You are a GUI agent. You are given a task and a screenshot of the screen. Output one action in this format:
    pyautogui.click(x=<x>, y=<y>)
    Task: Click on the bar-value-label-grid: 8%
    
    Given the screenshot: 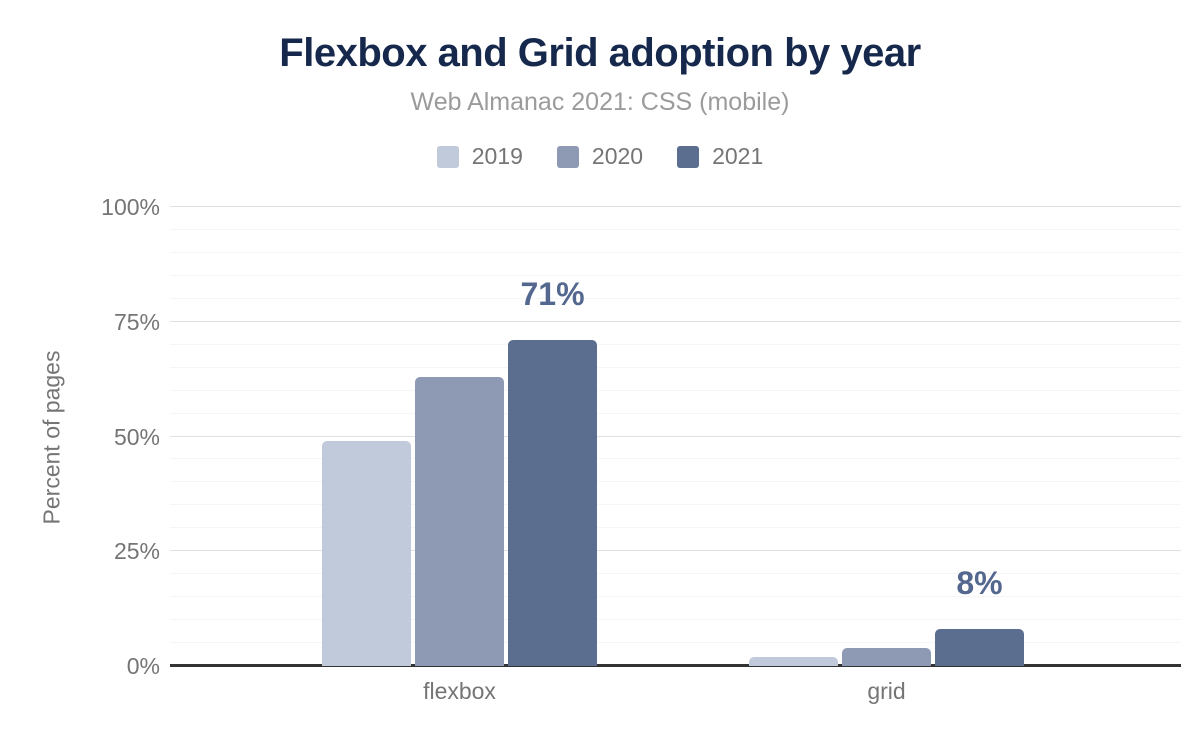 What is the action you would take?
    pyautogui.click(x=979, y=583)
    